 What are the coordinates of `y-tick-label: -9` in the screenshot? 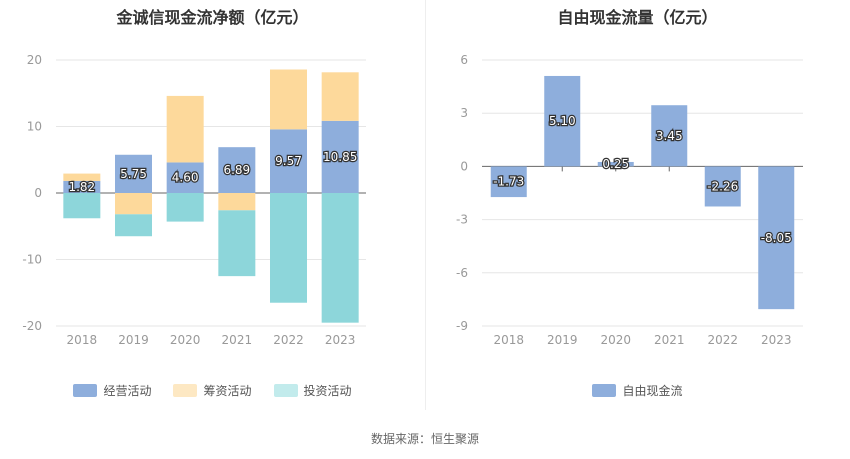 It's located at (462, 326).